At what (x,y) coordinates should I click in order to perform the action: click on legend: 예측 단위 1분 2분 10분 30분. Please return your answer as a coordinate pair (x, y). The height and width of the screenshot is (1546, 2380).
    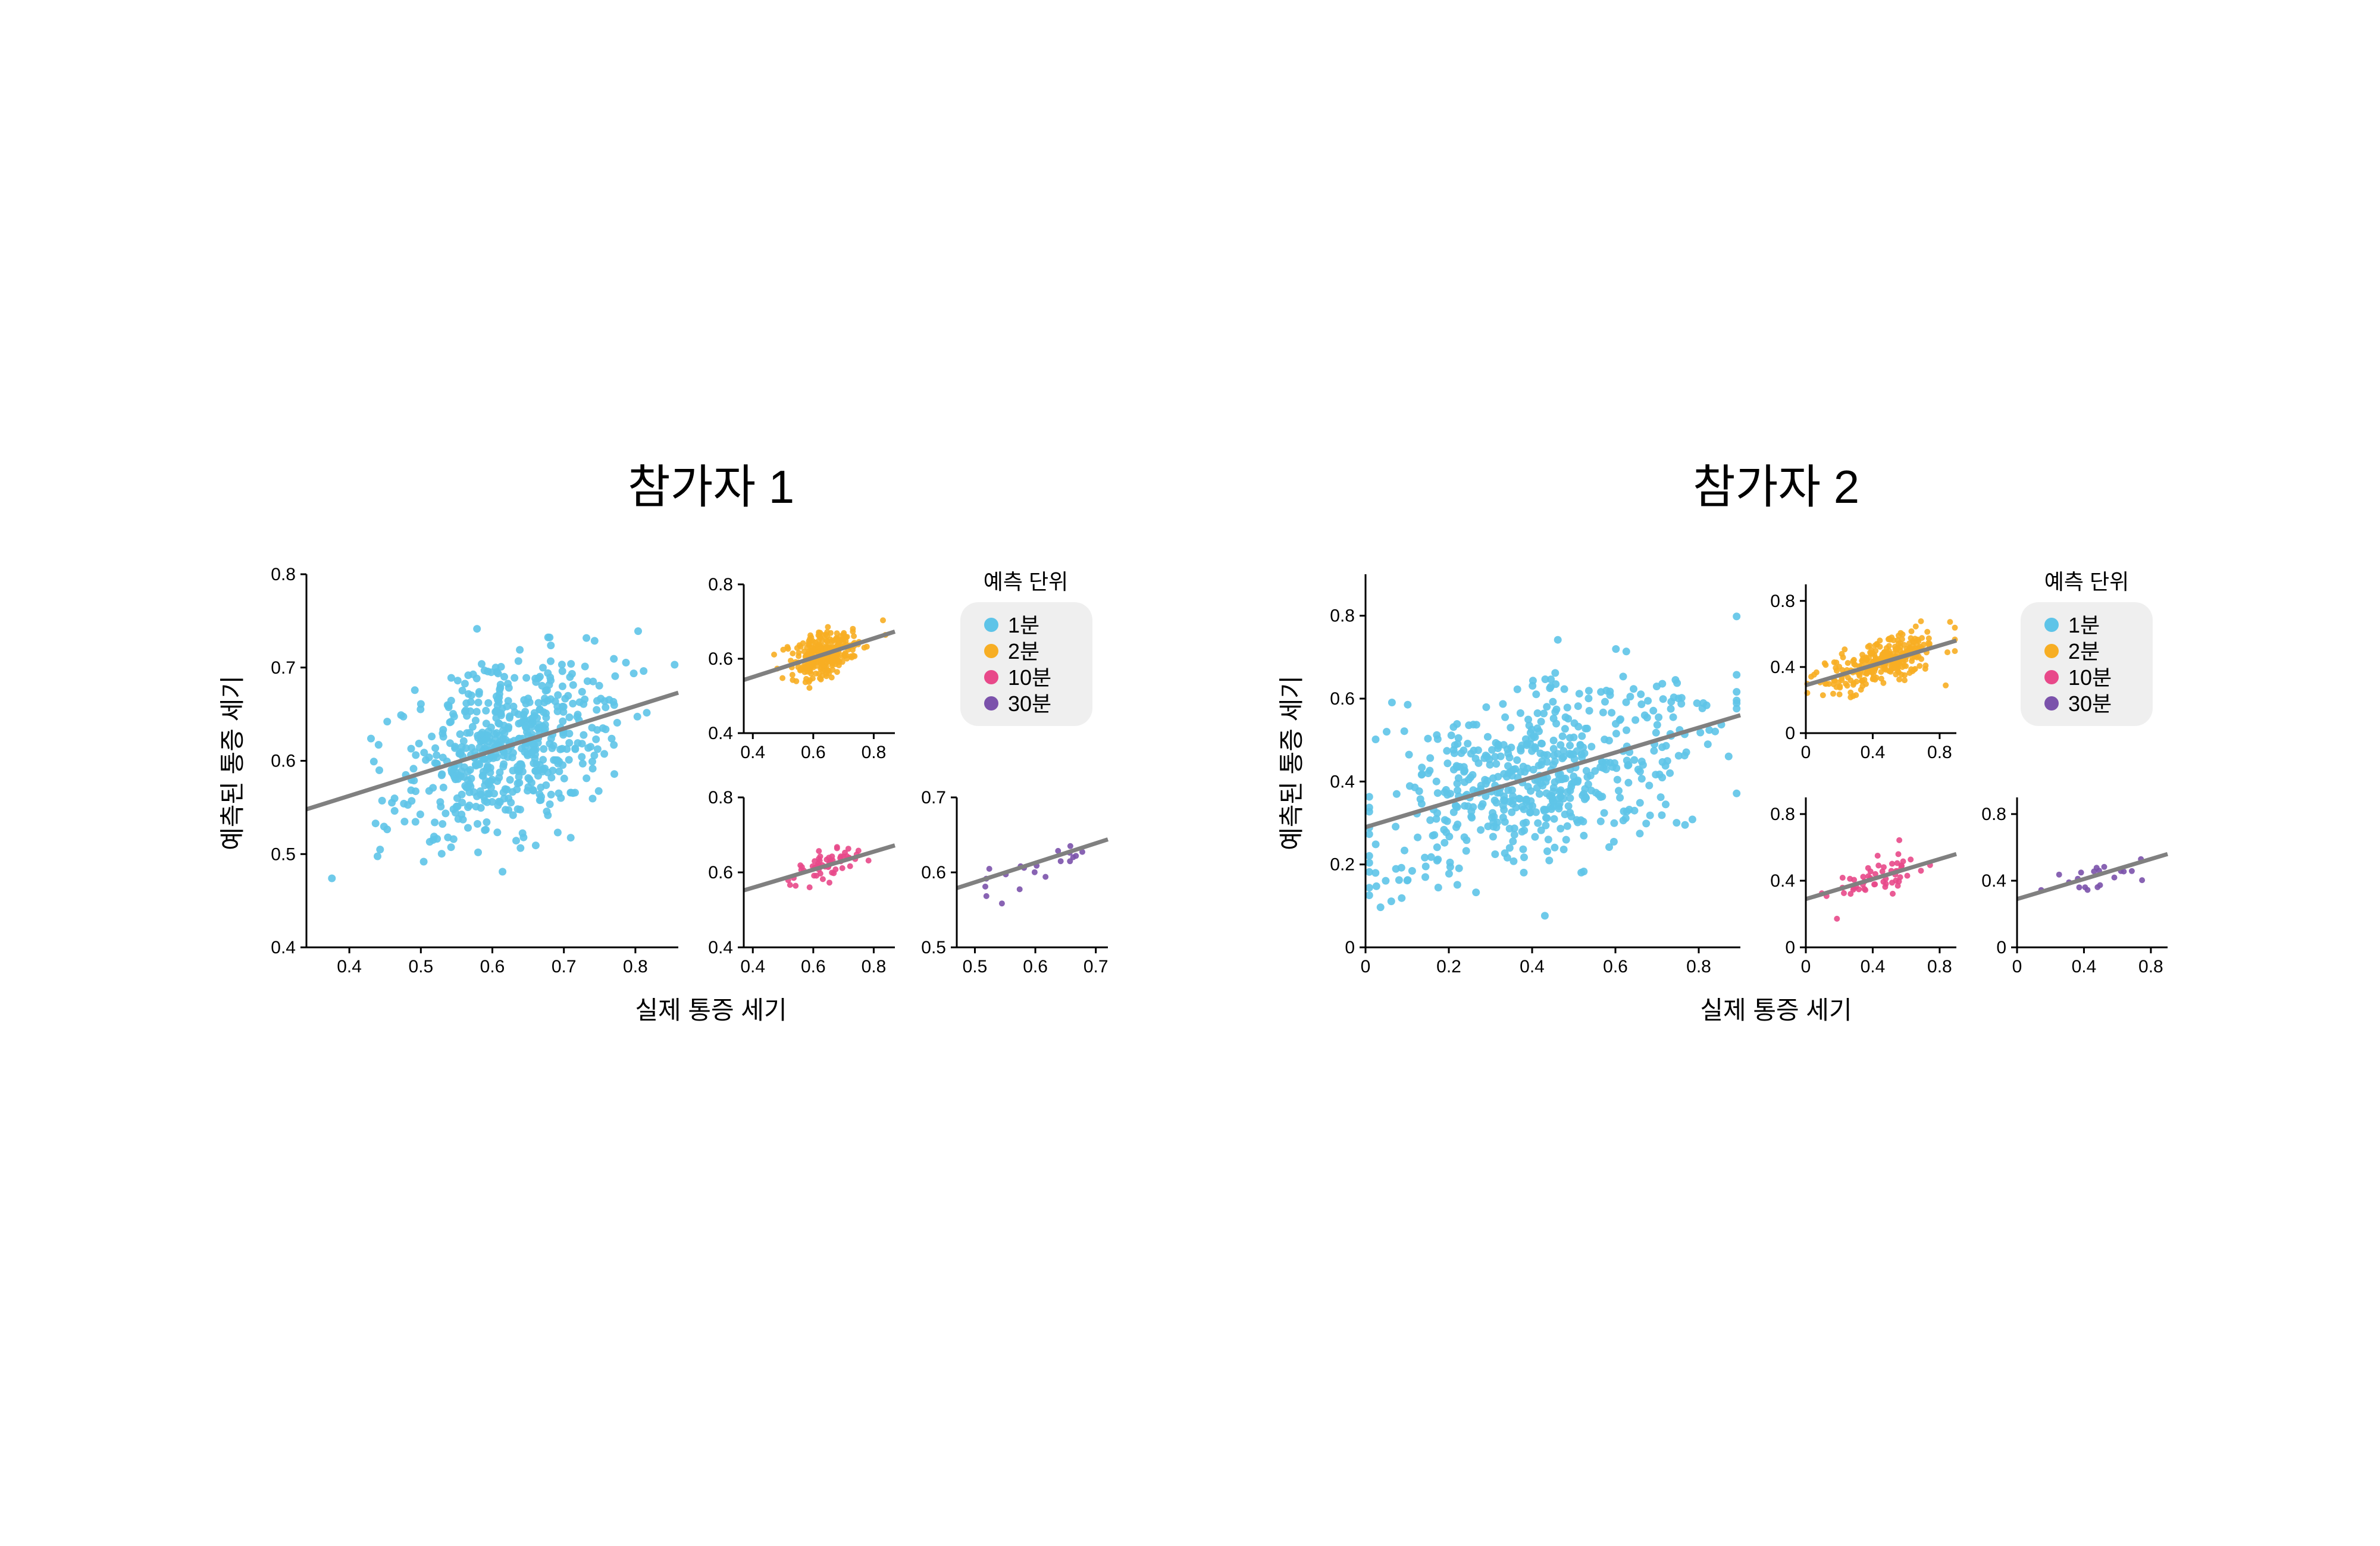
    Looking at the image, I should click on (1026, 647).